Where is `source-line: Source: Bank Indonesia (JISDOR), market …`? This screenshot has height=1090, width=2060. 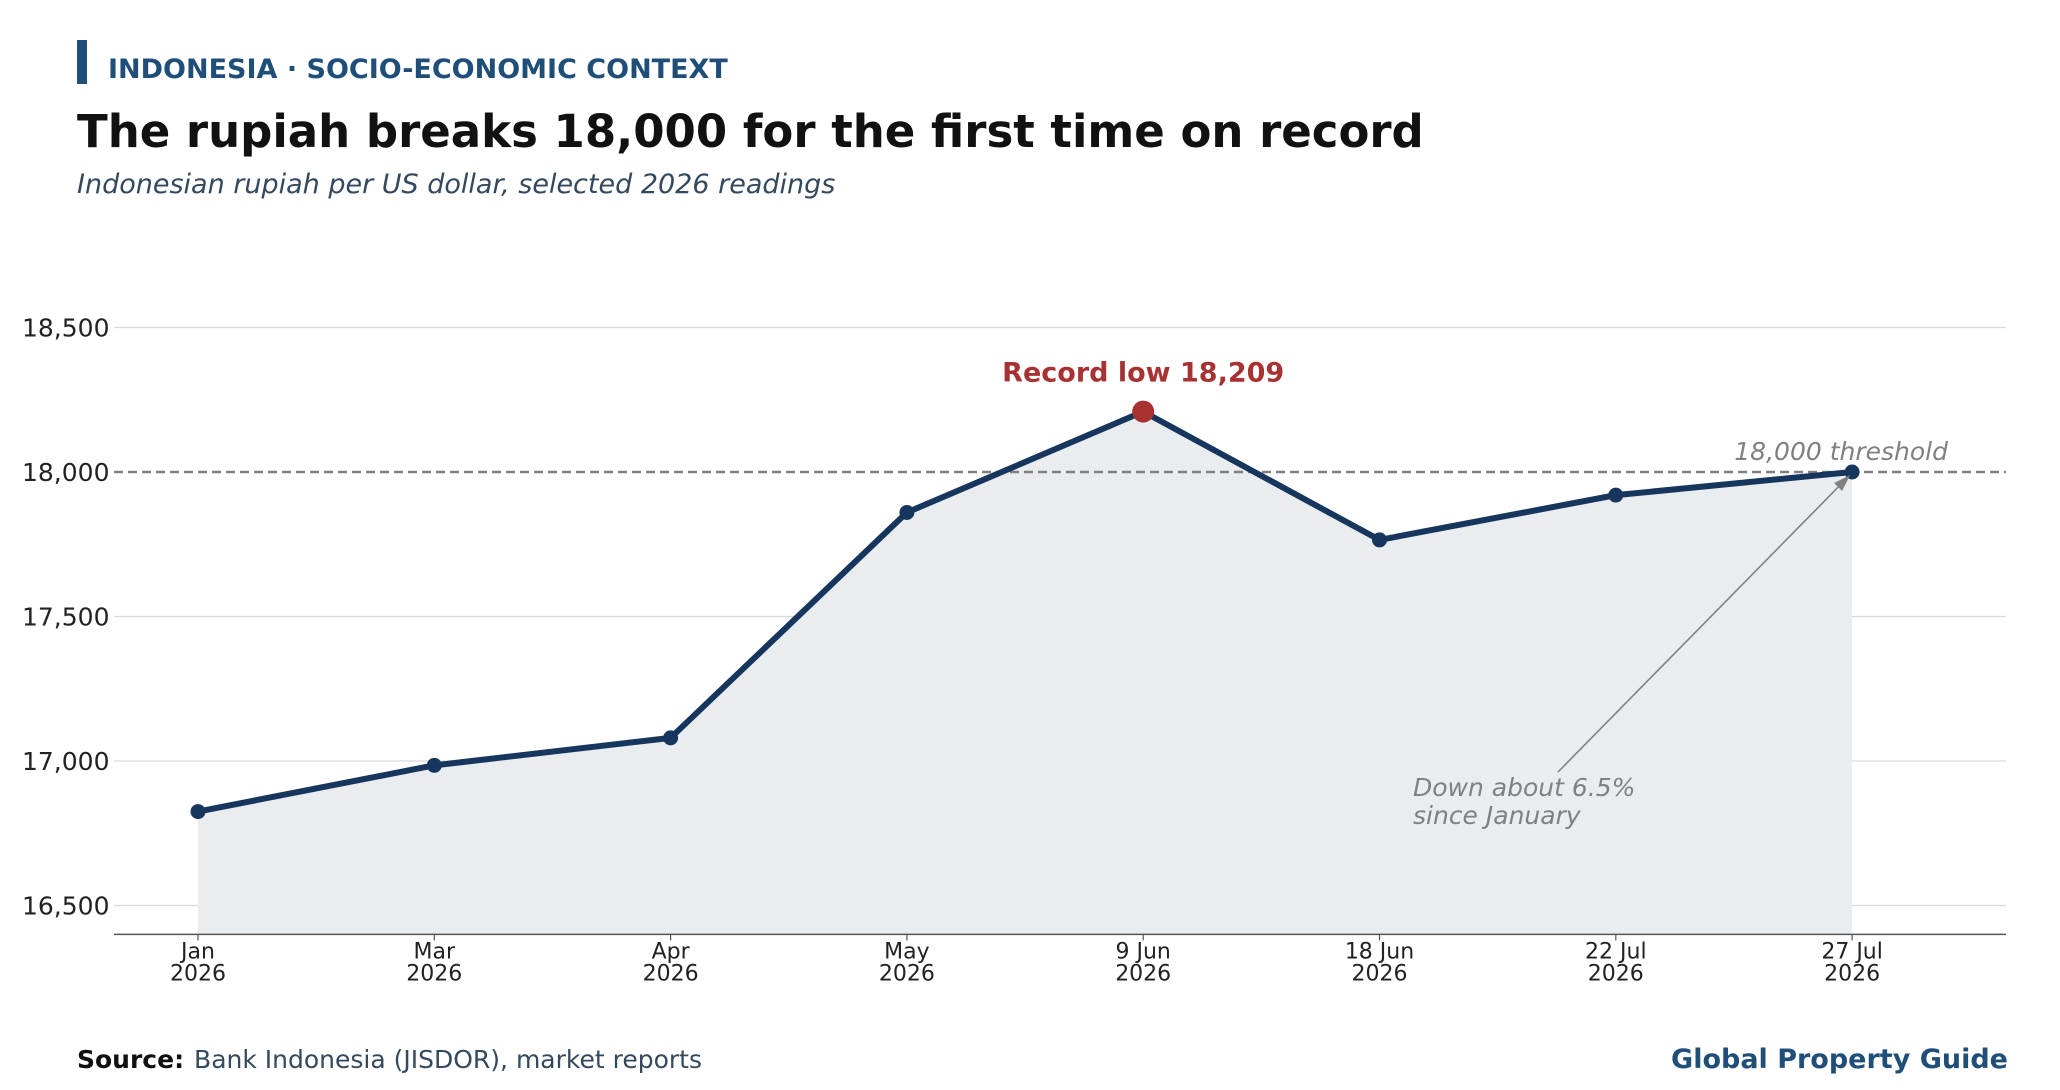
source-line: Source: Bank Indonesia (JISDOR), market … is located at coordinates (389, 1059).